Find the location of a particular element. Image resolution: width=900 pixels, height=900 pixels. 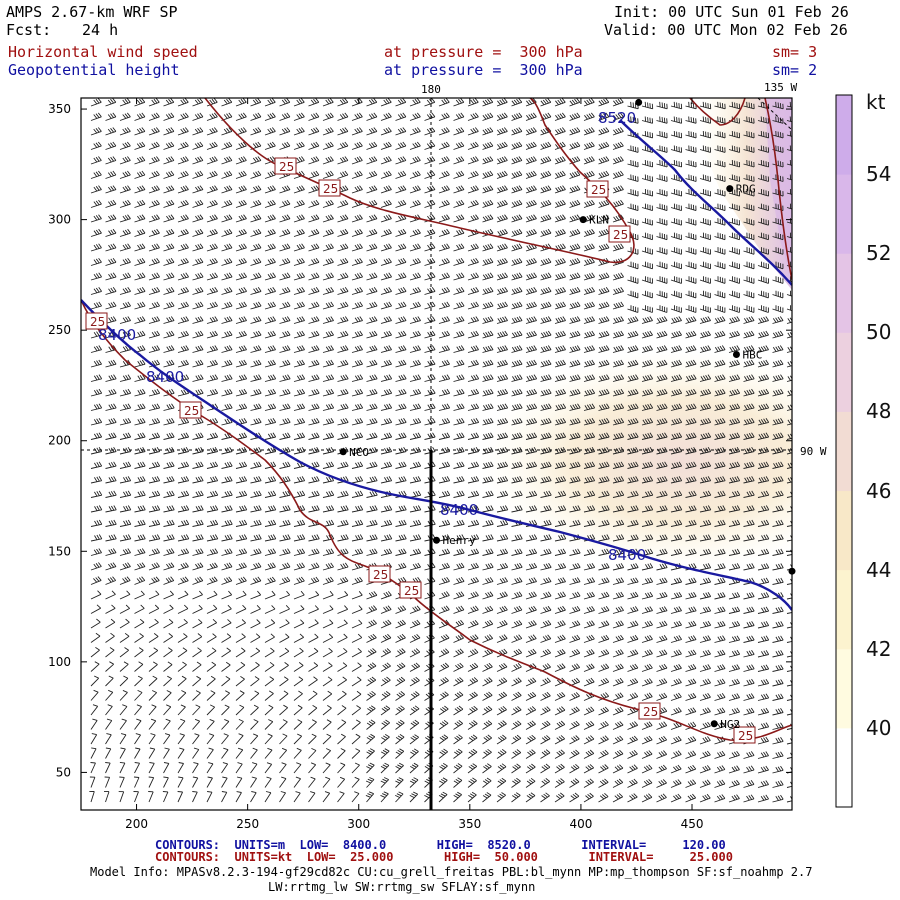

colorbar-level-46: 46 is located at coordinates (879, 490).